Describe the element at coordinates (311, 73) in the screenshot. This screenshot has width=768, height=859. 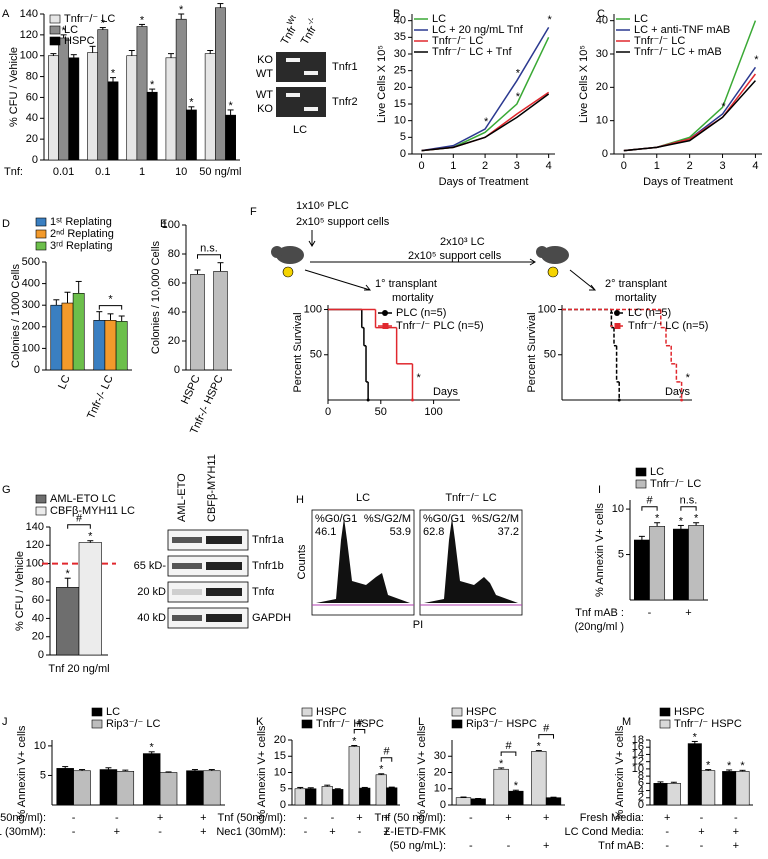
I see `gel-band` at that location.